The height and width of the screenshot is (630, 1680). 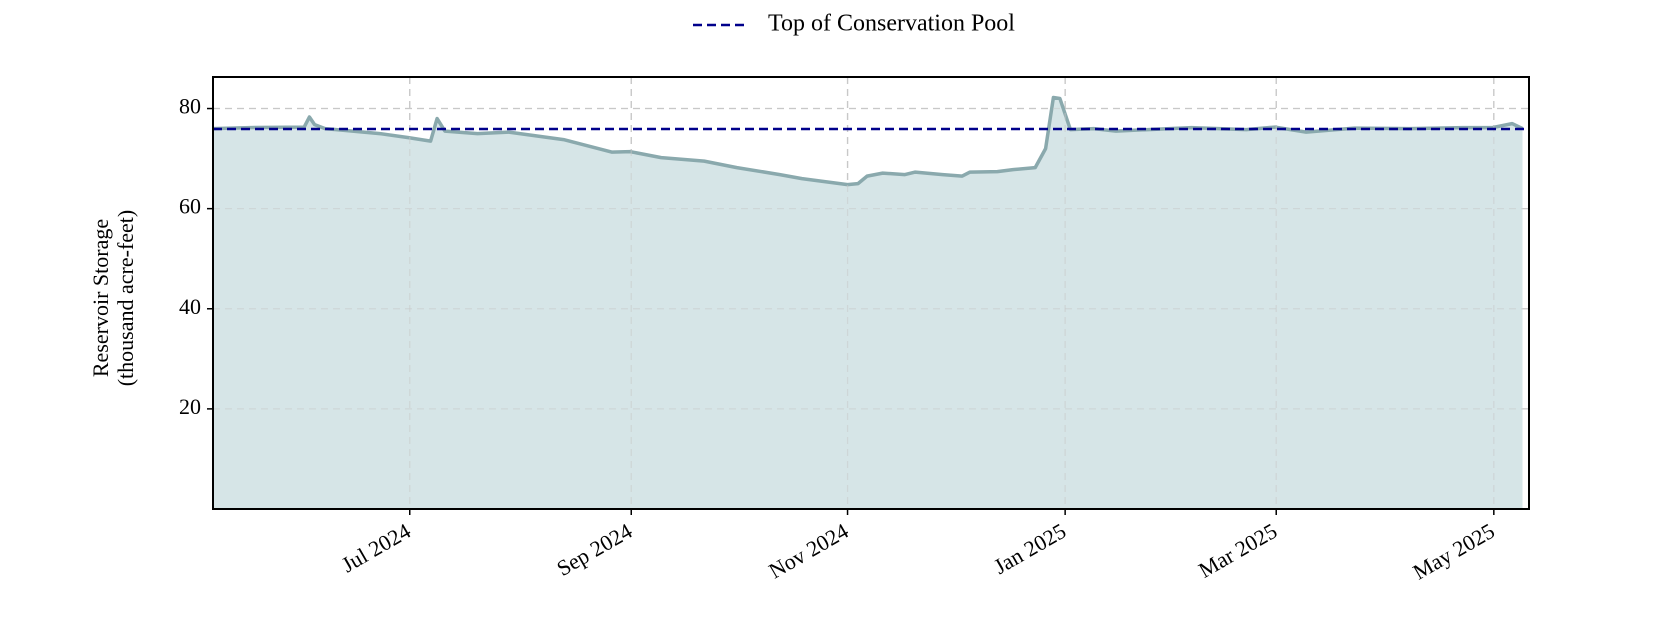 What do you see at coordinates (100, 298) in the screenshot?
I see `y-axis-label: Reservoir Storage` at bounding box center [100, 298].